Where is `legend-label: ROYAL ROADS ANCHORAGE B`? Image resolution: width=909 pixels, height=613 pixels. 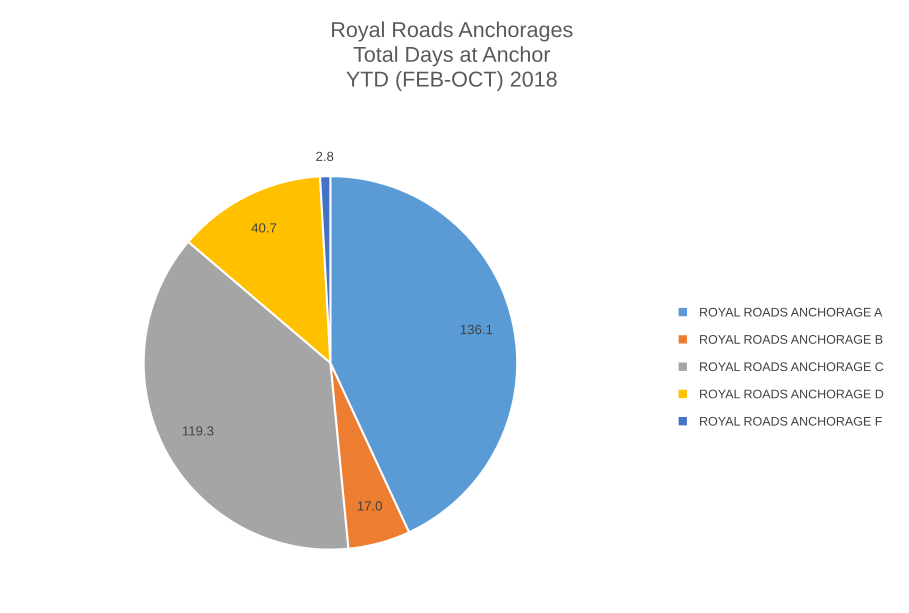
legend-label: ROYAL ROADS ANCHORAGE B is located at coordinates (791, 339).